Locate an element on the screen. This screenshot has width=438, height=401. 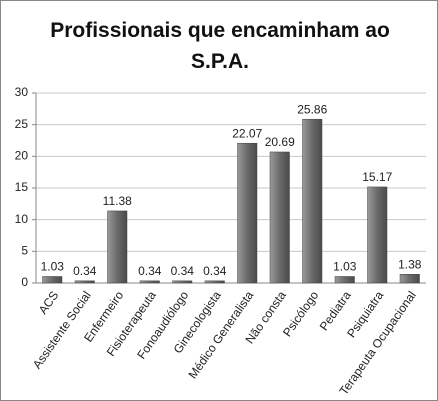
value-label: 25.86 is located at coordinates (312, 109).